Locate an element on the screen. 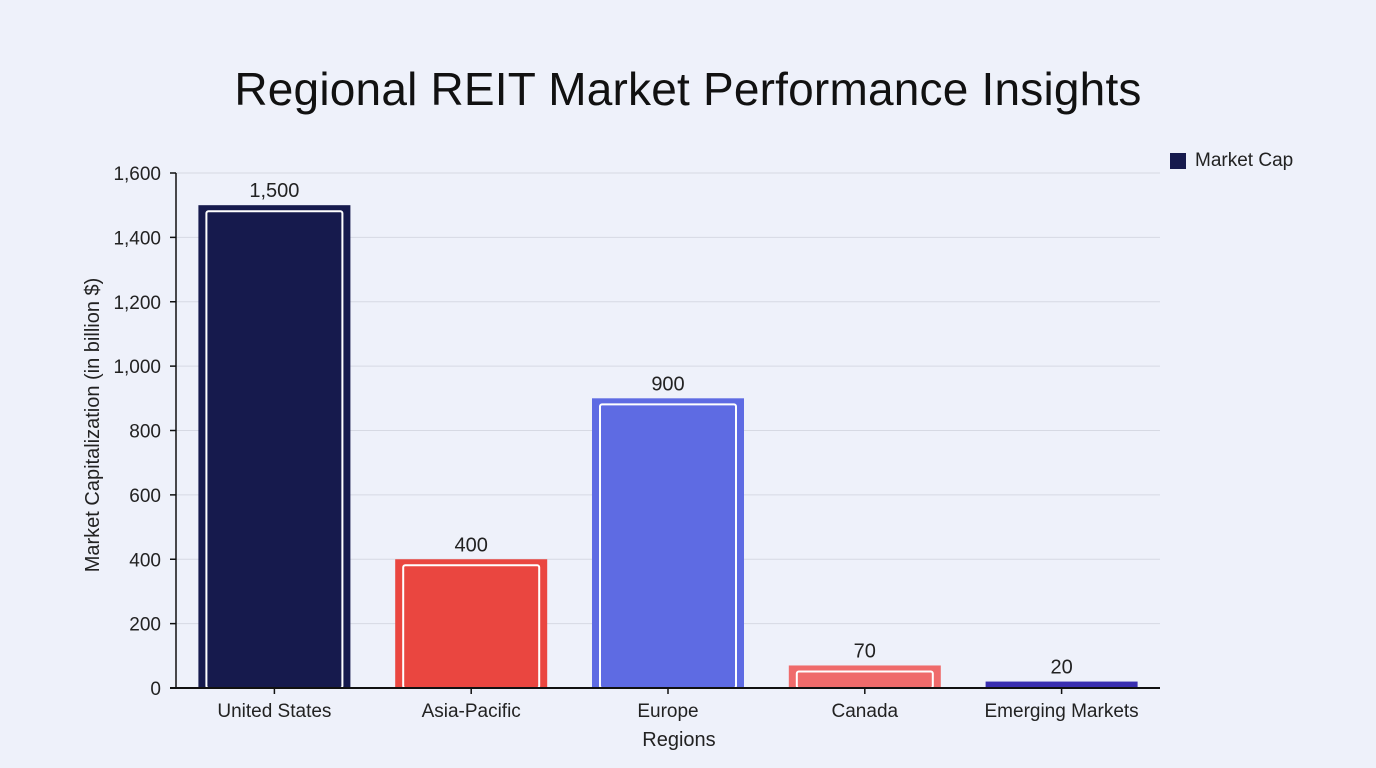  data-label: 400 is located at coordinates (471, 545).